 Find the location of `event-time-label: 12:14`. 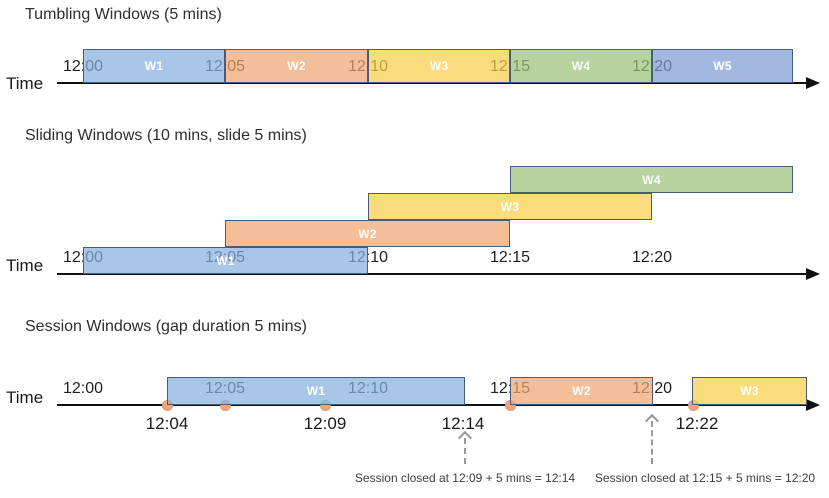

event-time-label: 12:14 is located at coordinates (463, 423).